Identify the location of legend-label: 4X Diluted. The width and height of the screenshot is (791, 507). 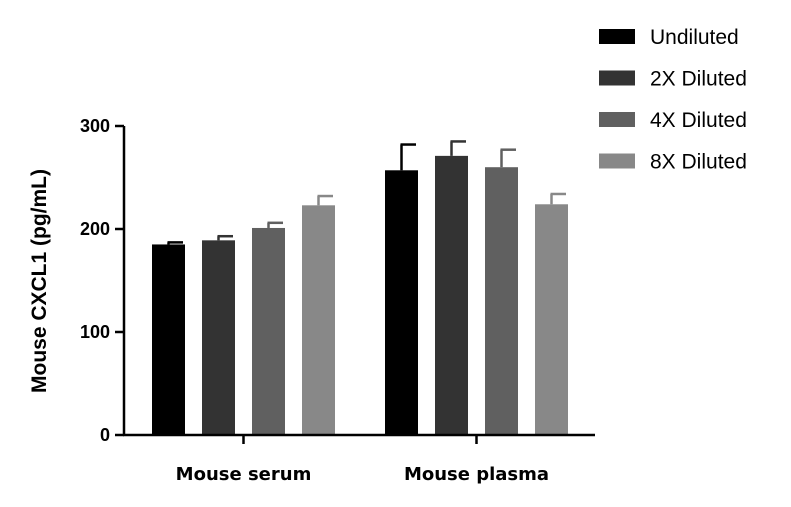
(698, 120).